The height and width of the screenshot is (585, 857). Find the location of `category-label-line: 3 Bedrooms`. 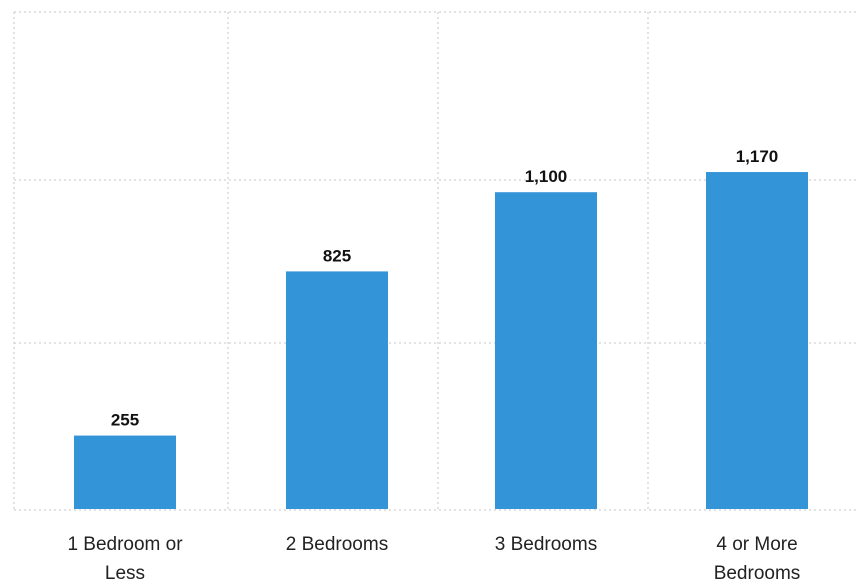

category-label-line: 3 Bedrooms is located at coordinates (546, 544).